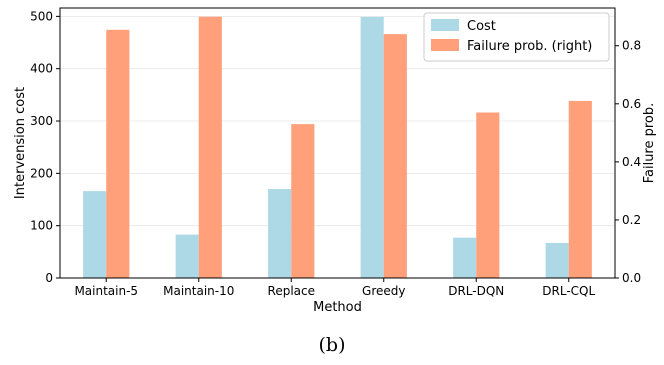 The width and height of the screenshot is (664, 365). What do you see at coordinates (41, 121) in the screenshot?
I see `y-tick-label: 300` at bounding box center [41, 121].